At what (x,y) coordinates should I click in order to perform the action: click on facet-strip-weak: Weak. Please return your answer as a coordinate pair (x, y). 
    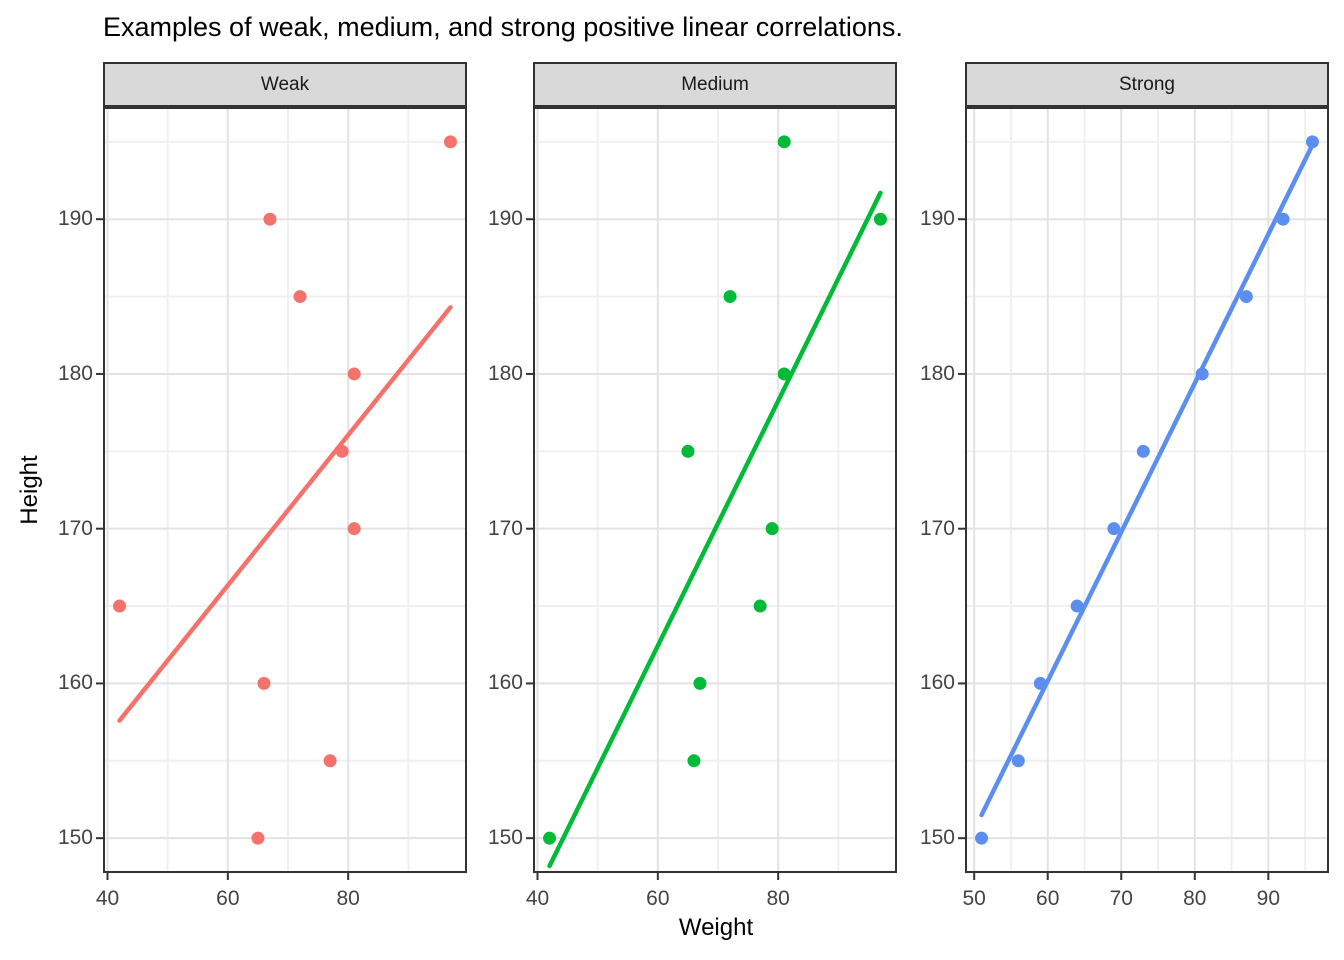
    Looking at the image, I should click on (285, 84).